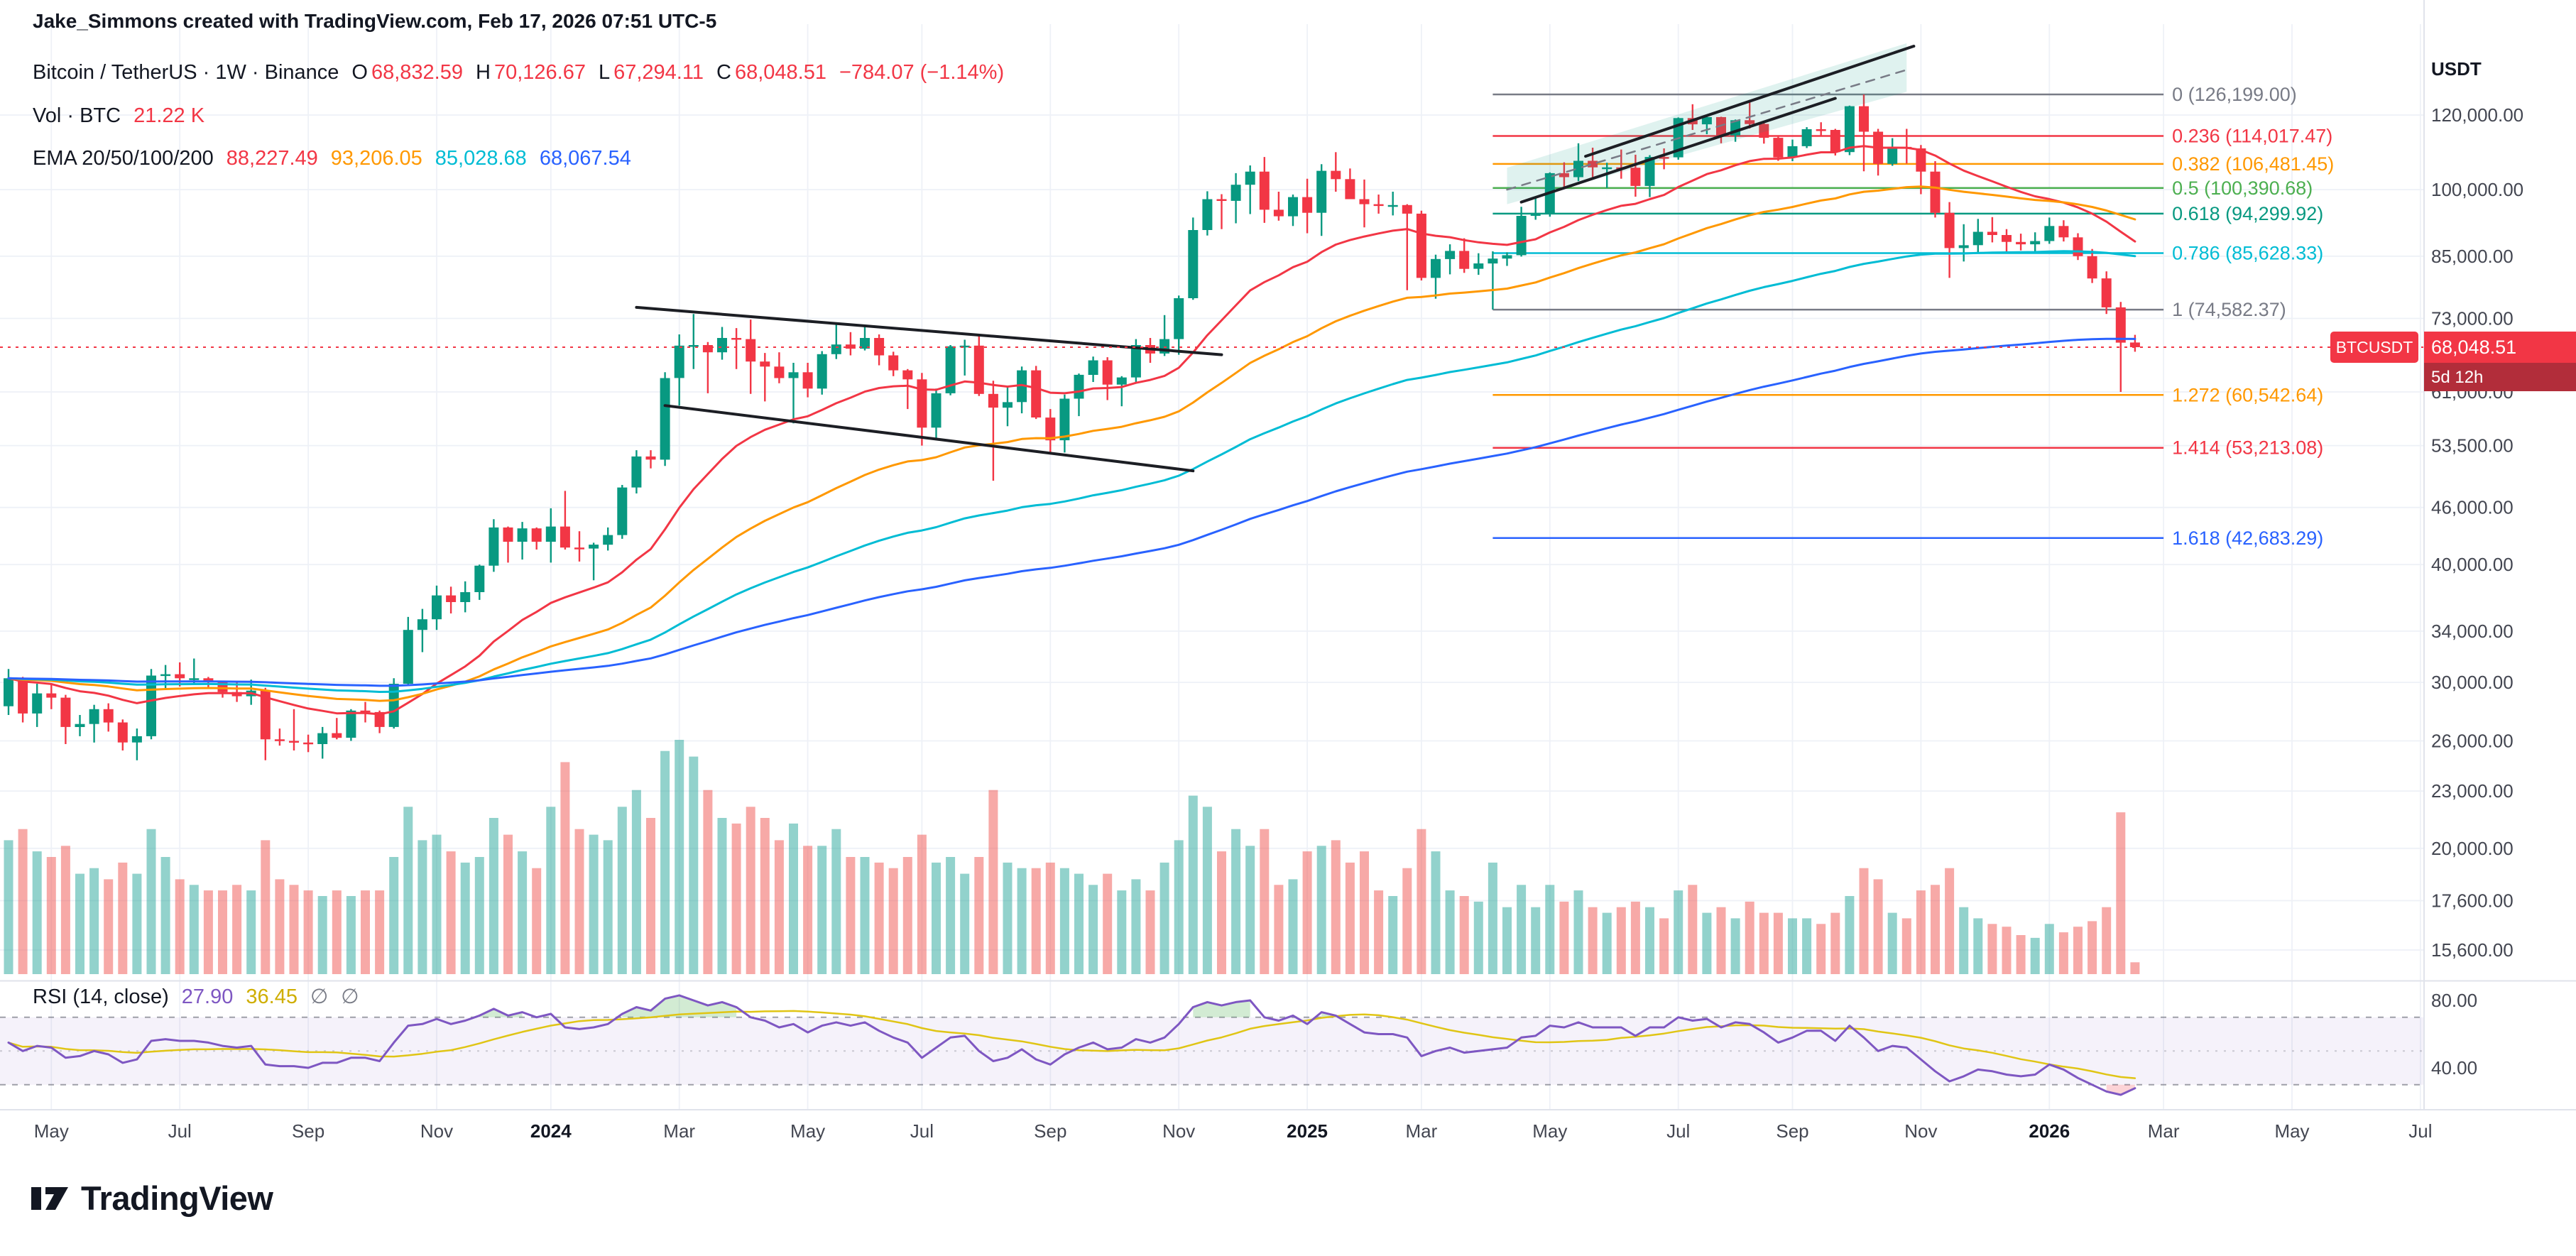 This screenshot has width=2576, height=1256. What do you see at coordinates (807, 1131) in the screenshot?
I see `time-tick-label: May` at bounding box center [807, 1131].